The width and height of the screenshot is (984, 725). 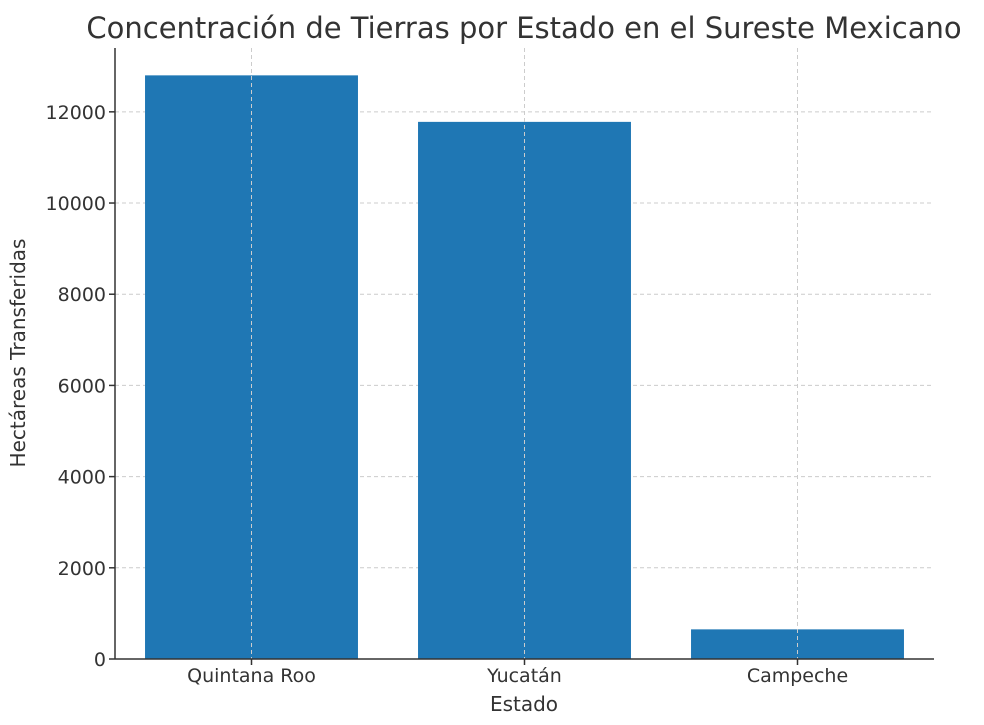 I want to click on y-tick-label: 10000, so click(x=76, y=204).